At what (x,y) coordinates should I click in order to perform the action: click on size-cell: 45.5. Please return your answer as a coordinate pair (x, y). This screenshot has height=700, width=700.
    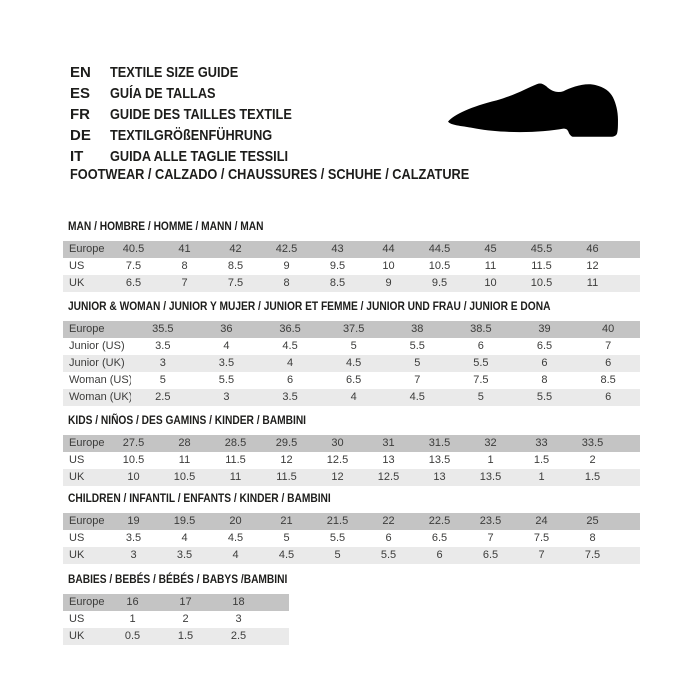
    Looking at the image, I should click on (541, 249).